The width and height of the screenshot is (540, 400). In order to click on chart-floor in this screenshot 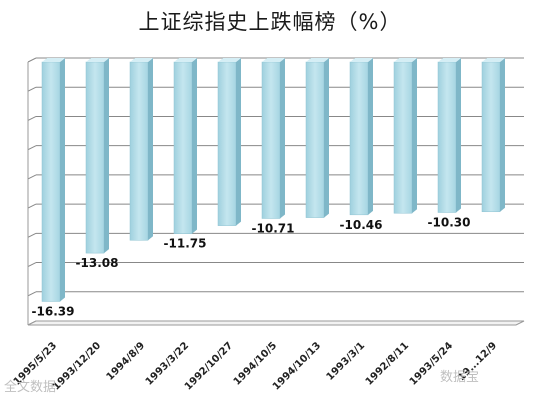, I will do `click(276, 323)`.